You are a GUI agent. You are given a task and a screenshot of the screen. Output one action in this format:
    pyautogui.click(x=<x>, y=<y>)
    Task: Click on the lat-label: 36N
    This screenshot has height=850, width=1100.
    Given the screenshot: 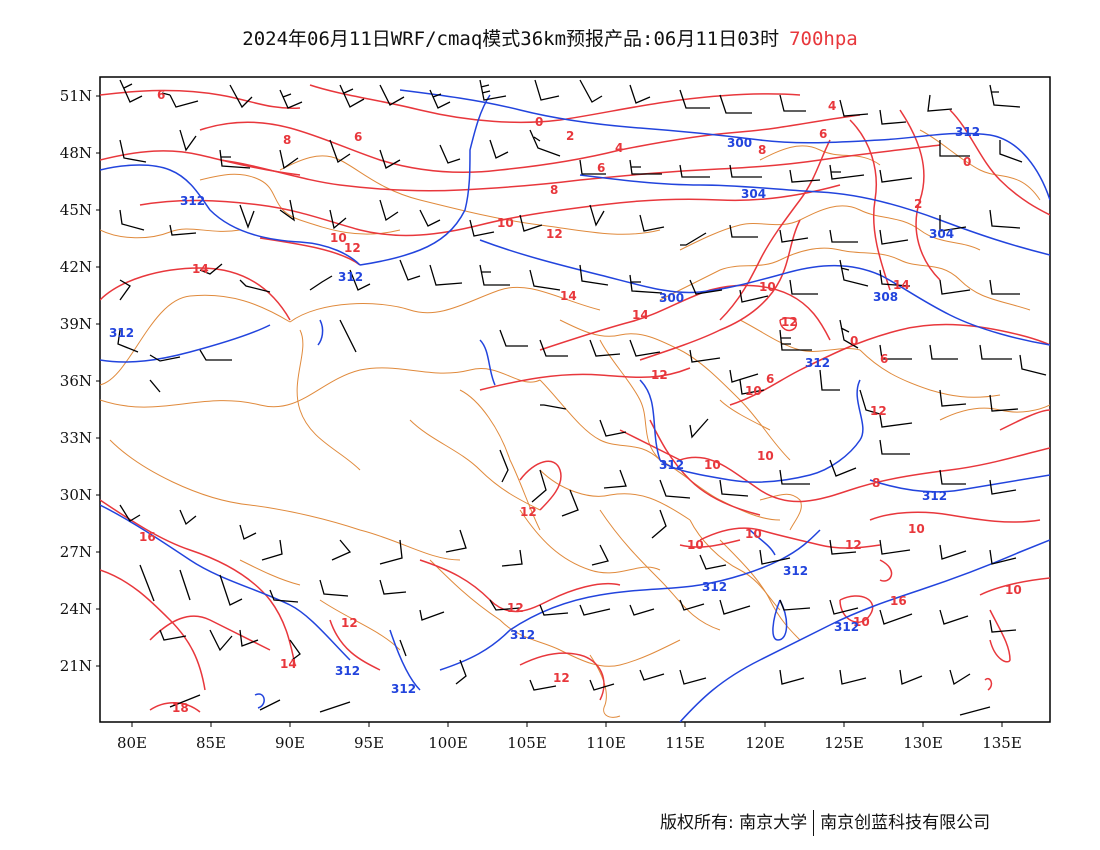 What is the action you would take?
    pyautogui.click(x=76, y=381)
    